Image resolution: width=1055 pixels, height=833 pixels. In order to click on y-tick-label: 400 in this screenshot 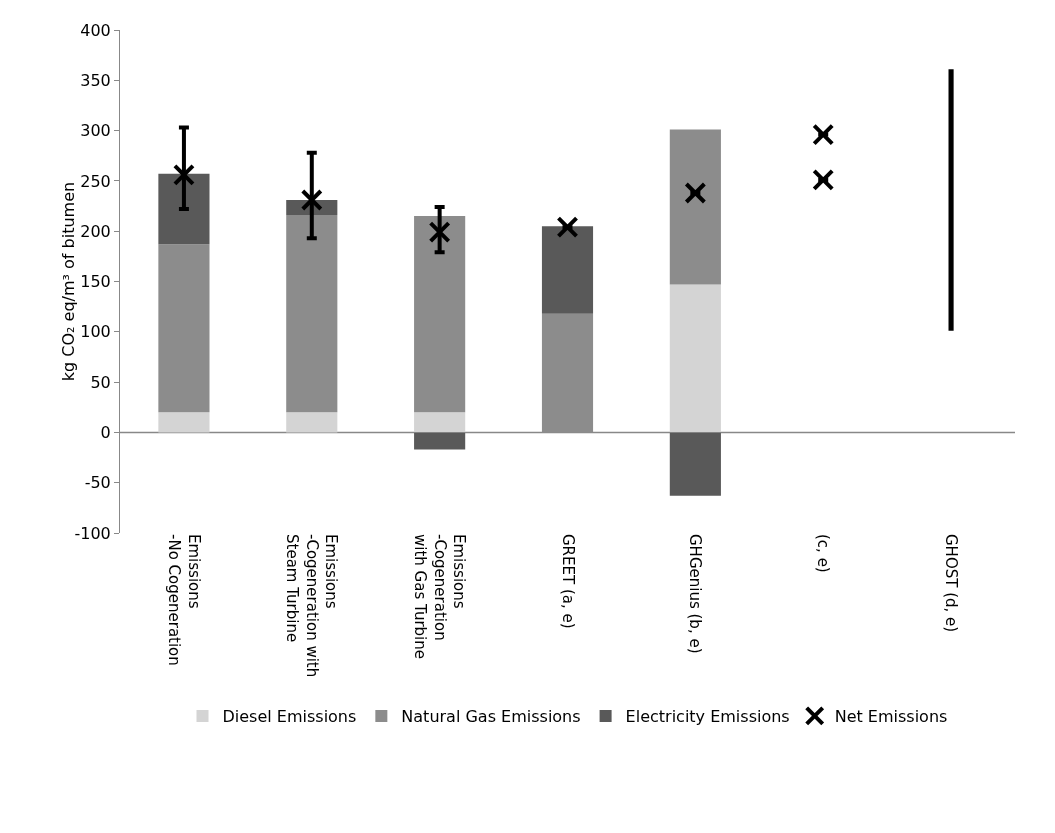, I will do `click(95, 30)`.